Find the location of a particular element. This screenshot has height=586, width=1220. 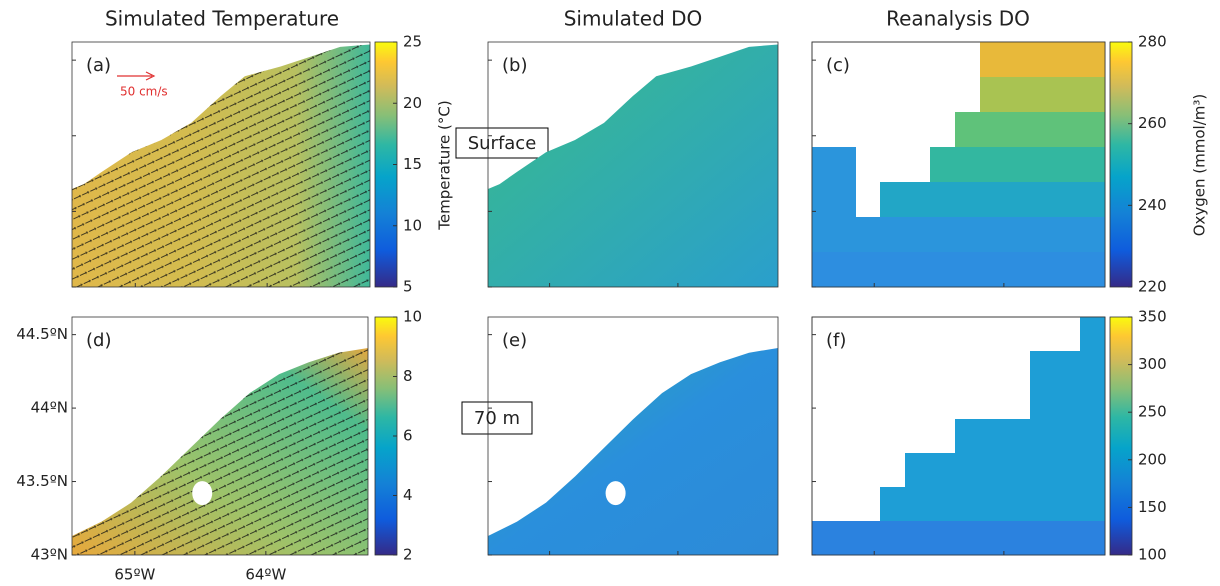

panel-label: (a) is located at coordinates (98, 65).